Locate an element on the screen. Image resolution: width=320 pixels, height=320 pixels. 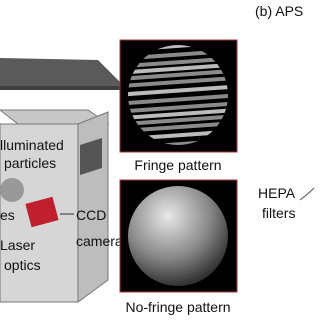
panel-label: (b) APS is located at coordinates (279, 11).